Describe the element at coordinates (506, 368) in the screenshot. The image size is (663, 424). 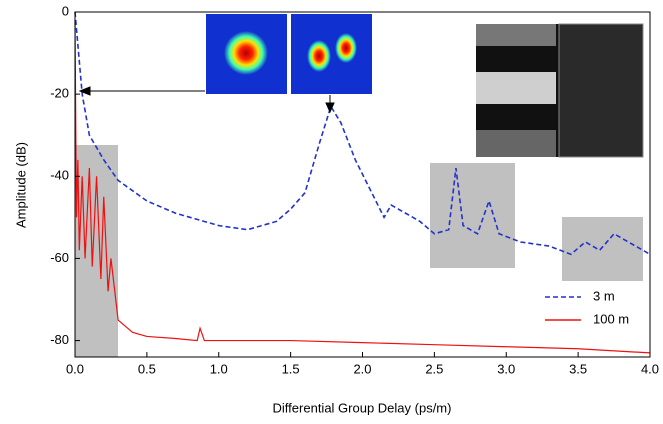
I see `x-tick-label: 3.0` at that location.